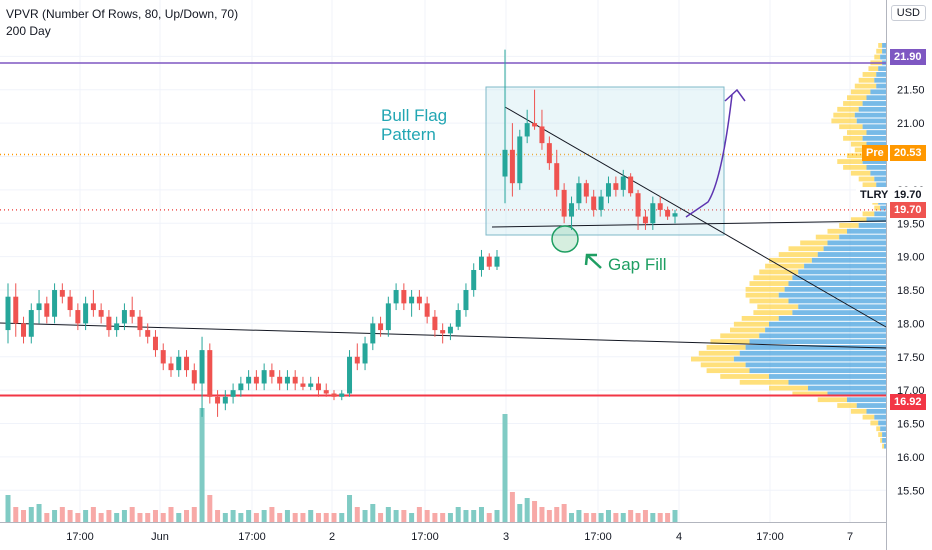 The image size is (932, 550). I want to click on x-tick-label: Jun, so click(160, 537).